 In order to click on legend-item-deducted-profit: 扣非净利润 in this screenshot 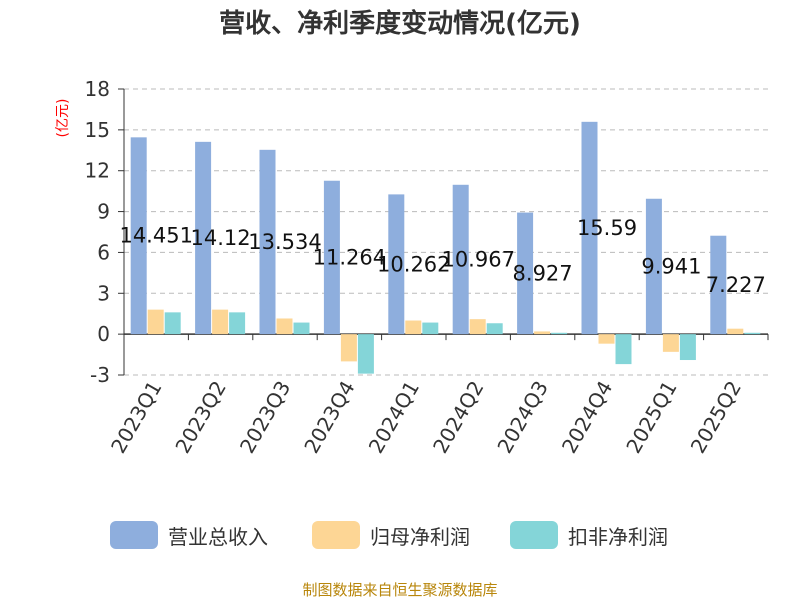, I will do `click(589, 535)`.